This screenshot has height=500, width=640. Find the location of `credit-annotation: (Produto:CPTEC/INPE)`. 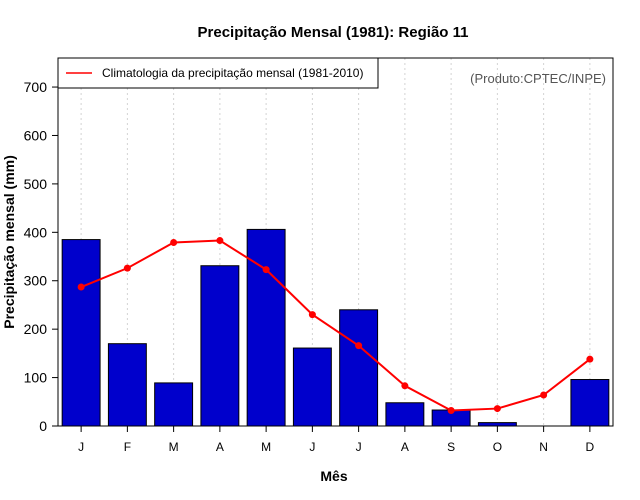

credit-annotation: (Produto:CPTEC/INPE) is located at coordinates (538, 78).